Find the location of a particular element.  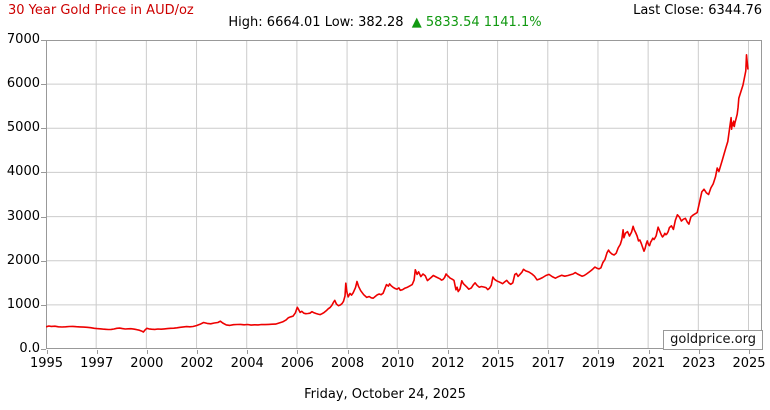

high-low-values: High: 6664.01 Low: 382.28 is located at coordinates (316, 22).